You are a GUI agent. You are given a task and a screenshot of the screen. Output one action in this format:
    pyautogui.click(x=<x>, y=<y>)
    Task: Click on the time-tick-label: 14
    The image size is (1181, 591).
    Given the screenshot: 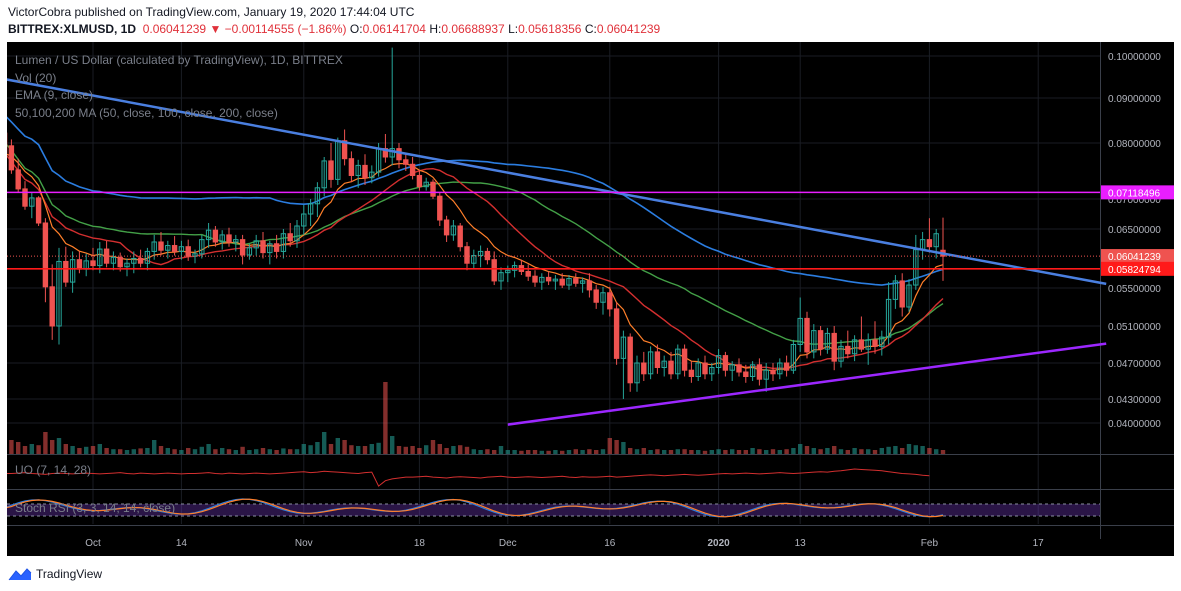 What is the action you would take?
    pyautogui.click(x=182, y=543)
    